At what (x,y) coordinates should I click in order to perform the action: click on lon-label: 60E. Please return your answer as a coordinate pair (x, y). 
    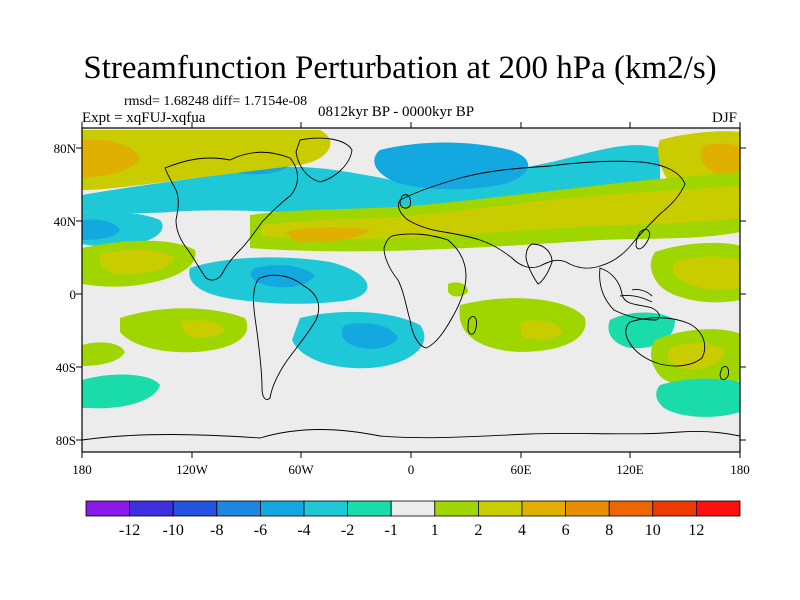
    Looking at the image, I should click on (521, 469).